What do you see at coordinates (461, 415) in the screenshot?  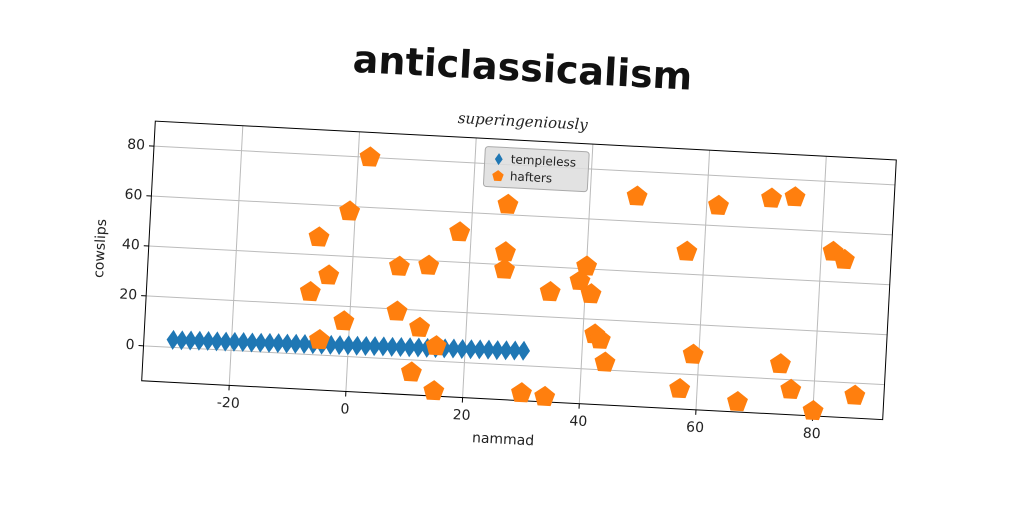 I see `x-tick-label: 20` at bounding box center [461, 415].